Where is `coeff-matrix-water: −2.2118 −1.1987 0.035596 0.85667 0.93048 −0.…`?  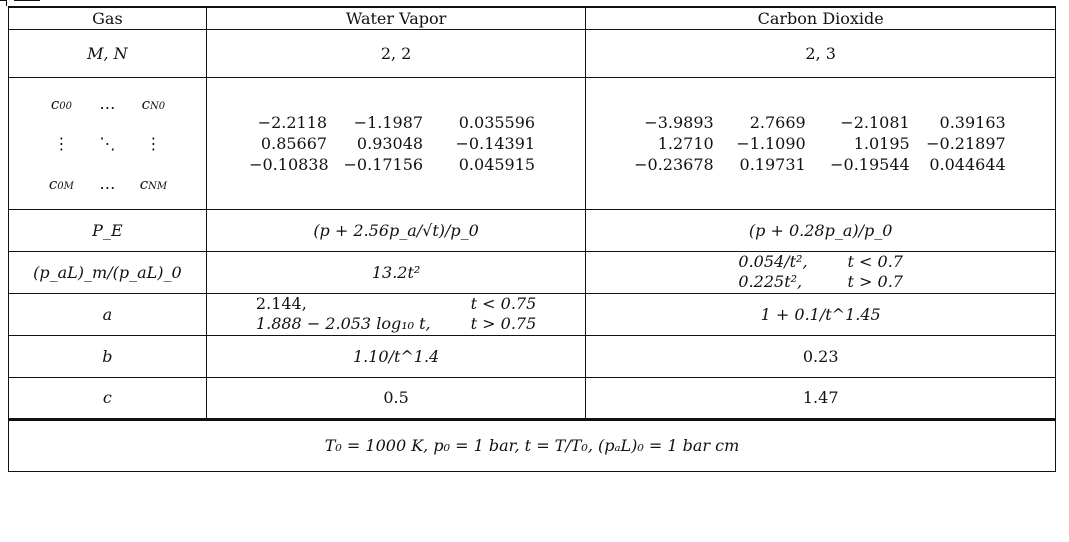
coeff-matrix-water: −2.2118 −1.1987 0.035596 0.85667 0.93048 −0.… is located at coordinates (396, 143).